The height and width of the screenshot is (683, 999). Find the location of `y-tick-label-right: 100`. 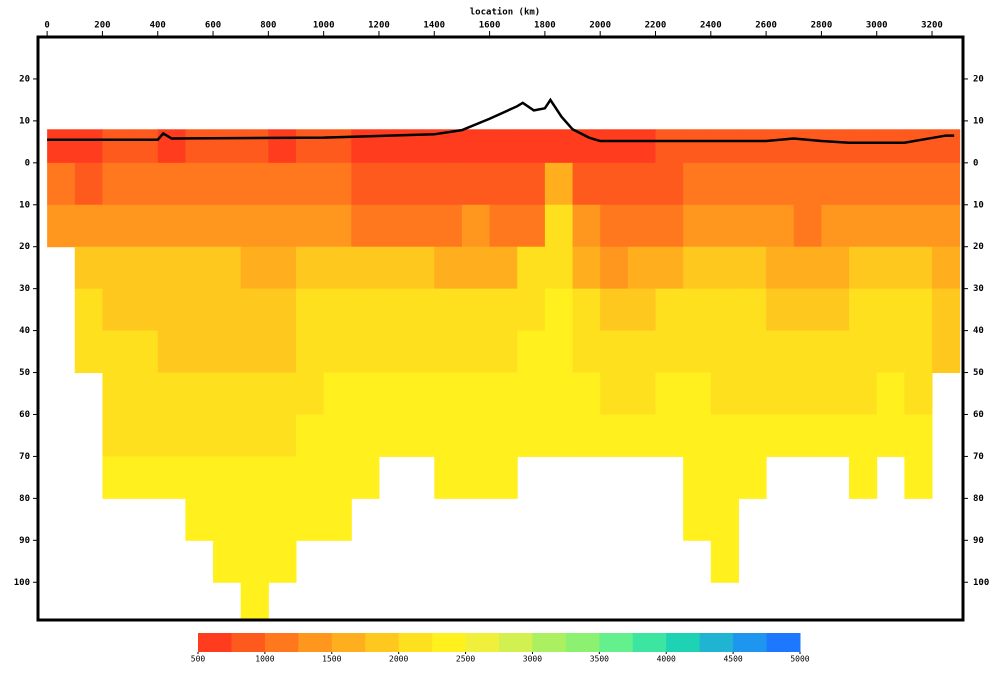

y-tick-label-right: 100 is located at coordinates (981, 583).